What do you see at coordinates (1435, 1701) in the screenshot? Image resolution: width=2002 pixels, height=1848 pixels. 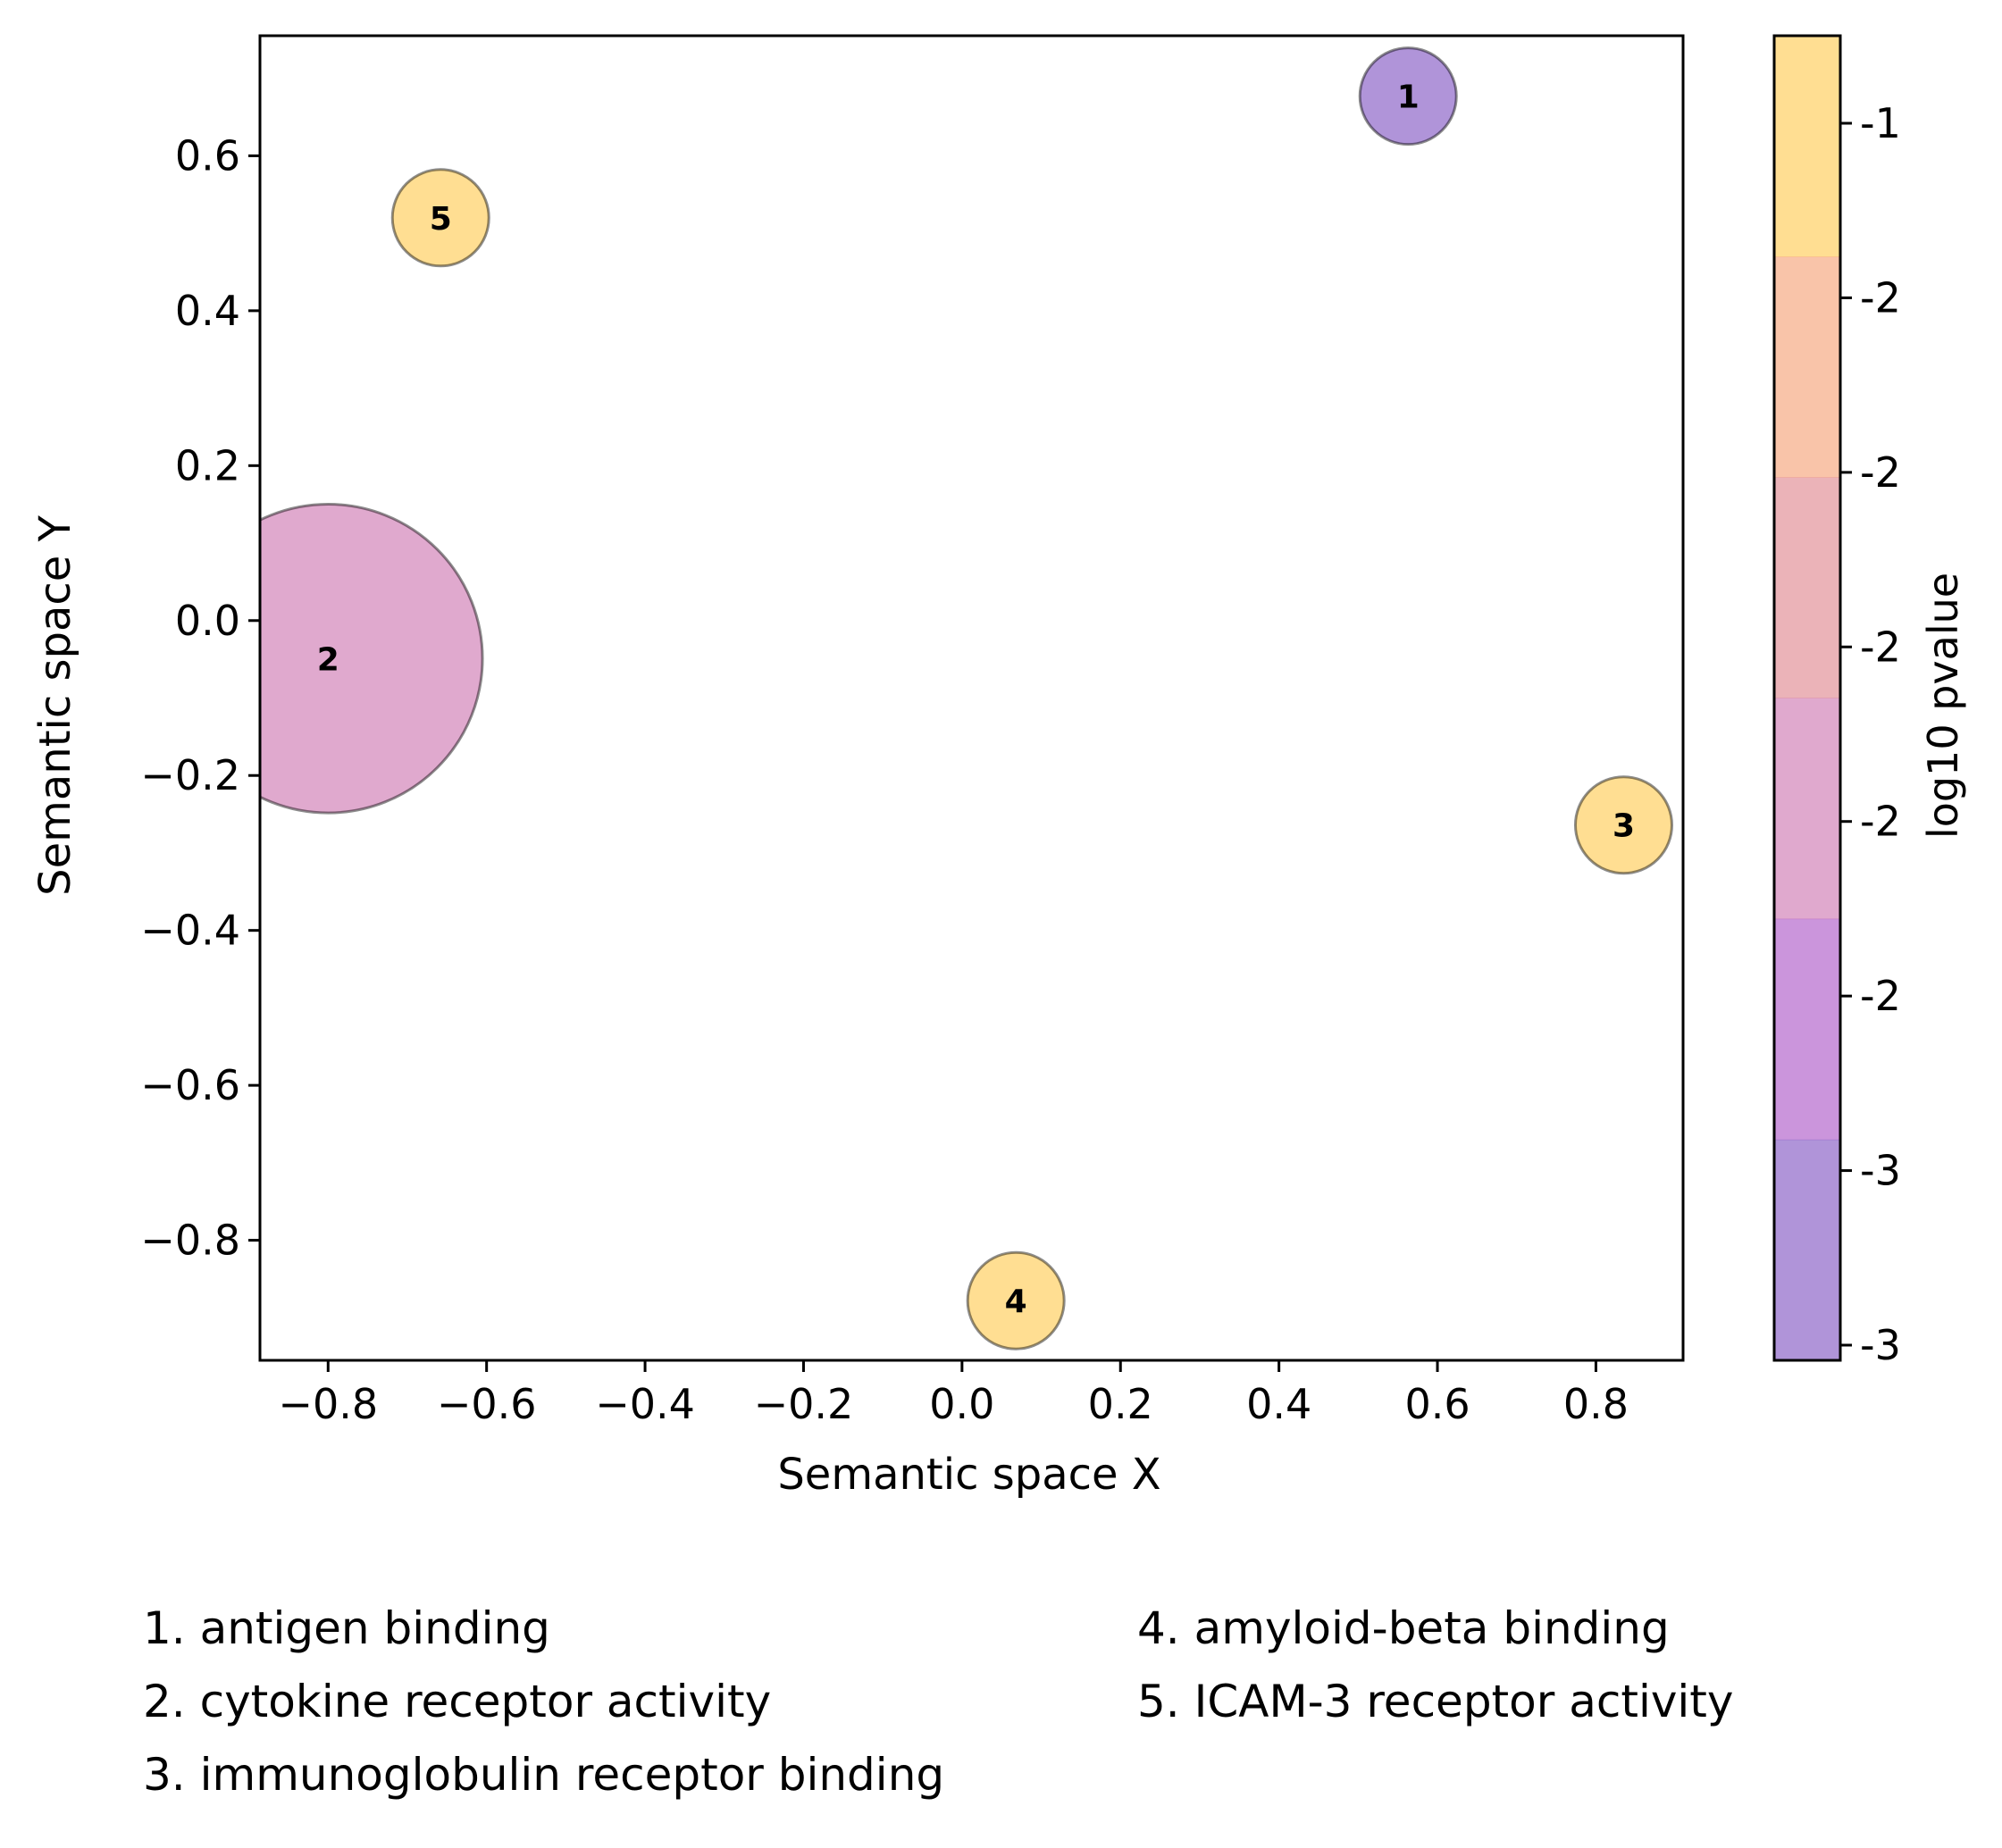 I see `legend-item: 5. ICAM-3 receptor activity` at bounding box center [1435, 1701].